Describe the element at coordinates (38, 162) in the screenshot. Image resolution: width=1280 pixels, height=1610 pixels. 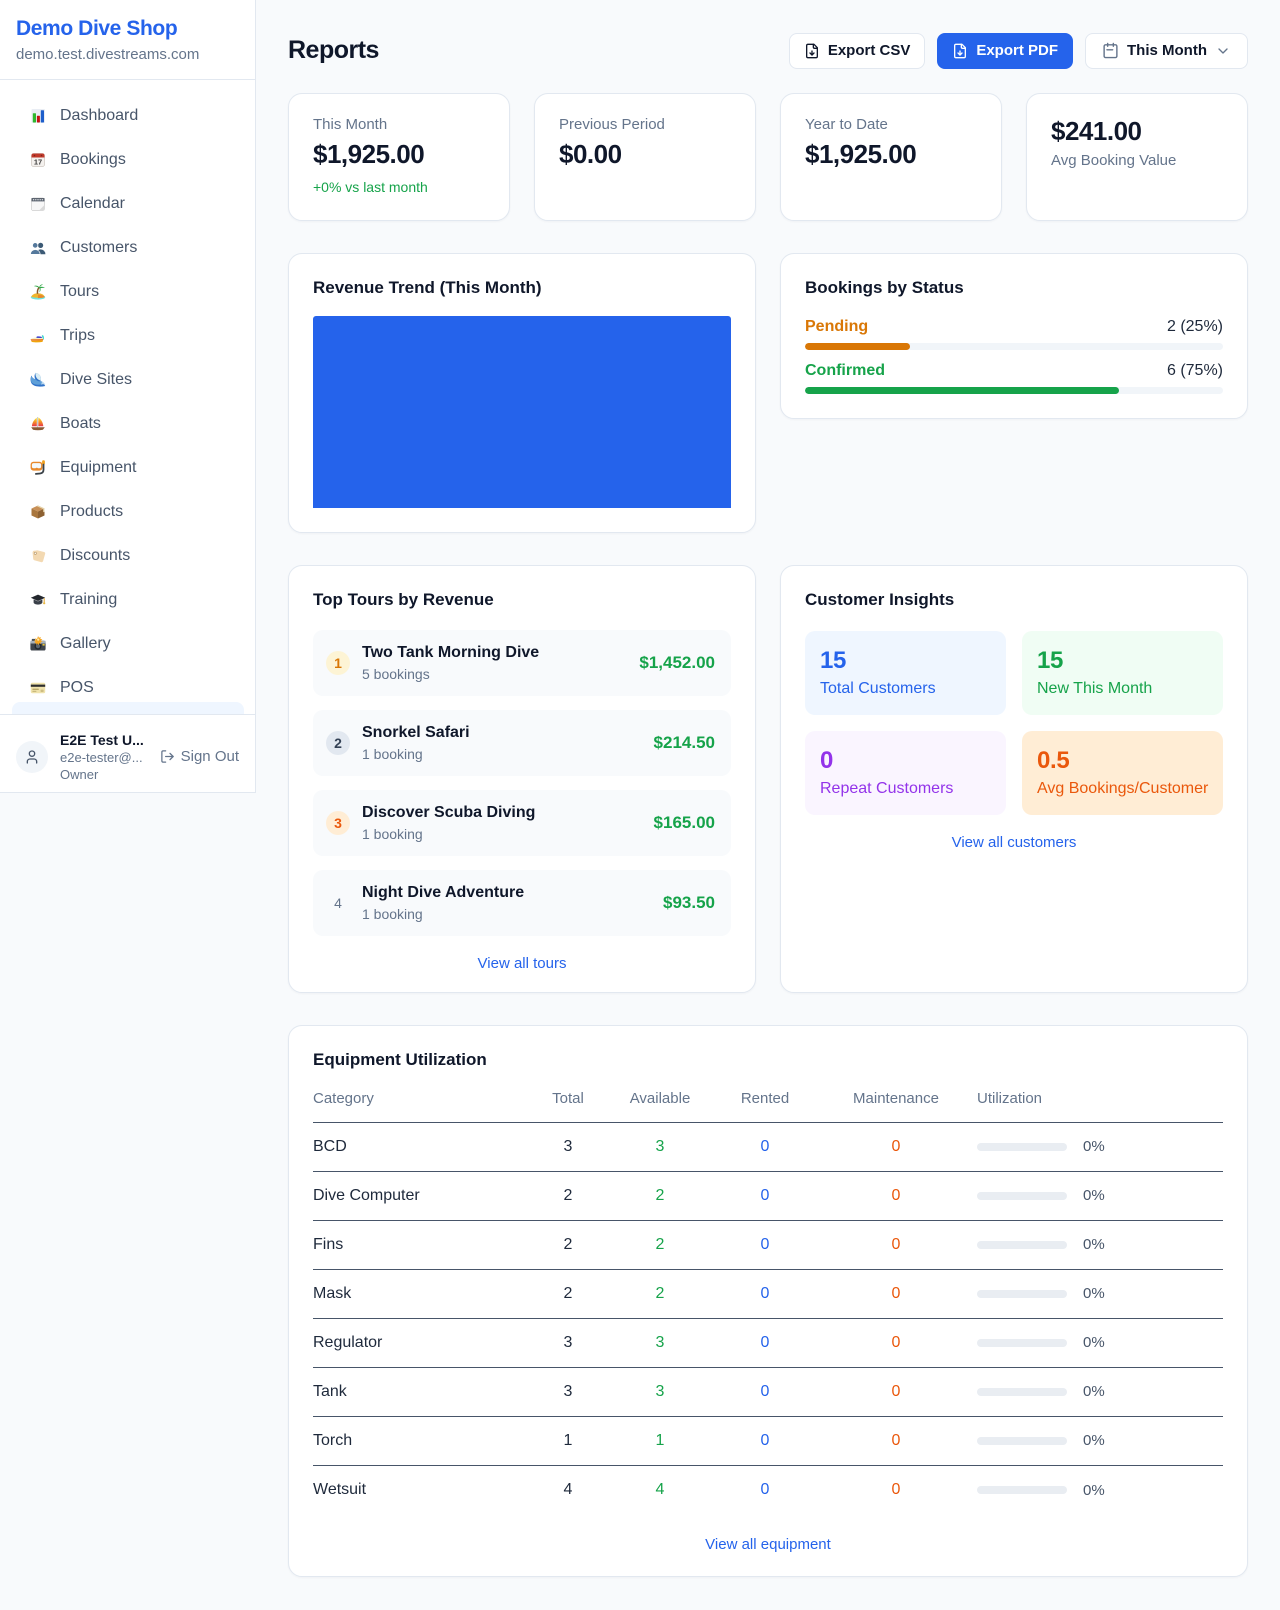
I see `svg-text: 17` at that location.